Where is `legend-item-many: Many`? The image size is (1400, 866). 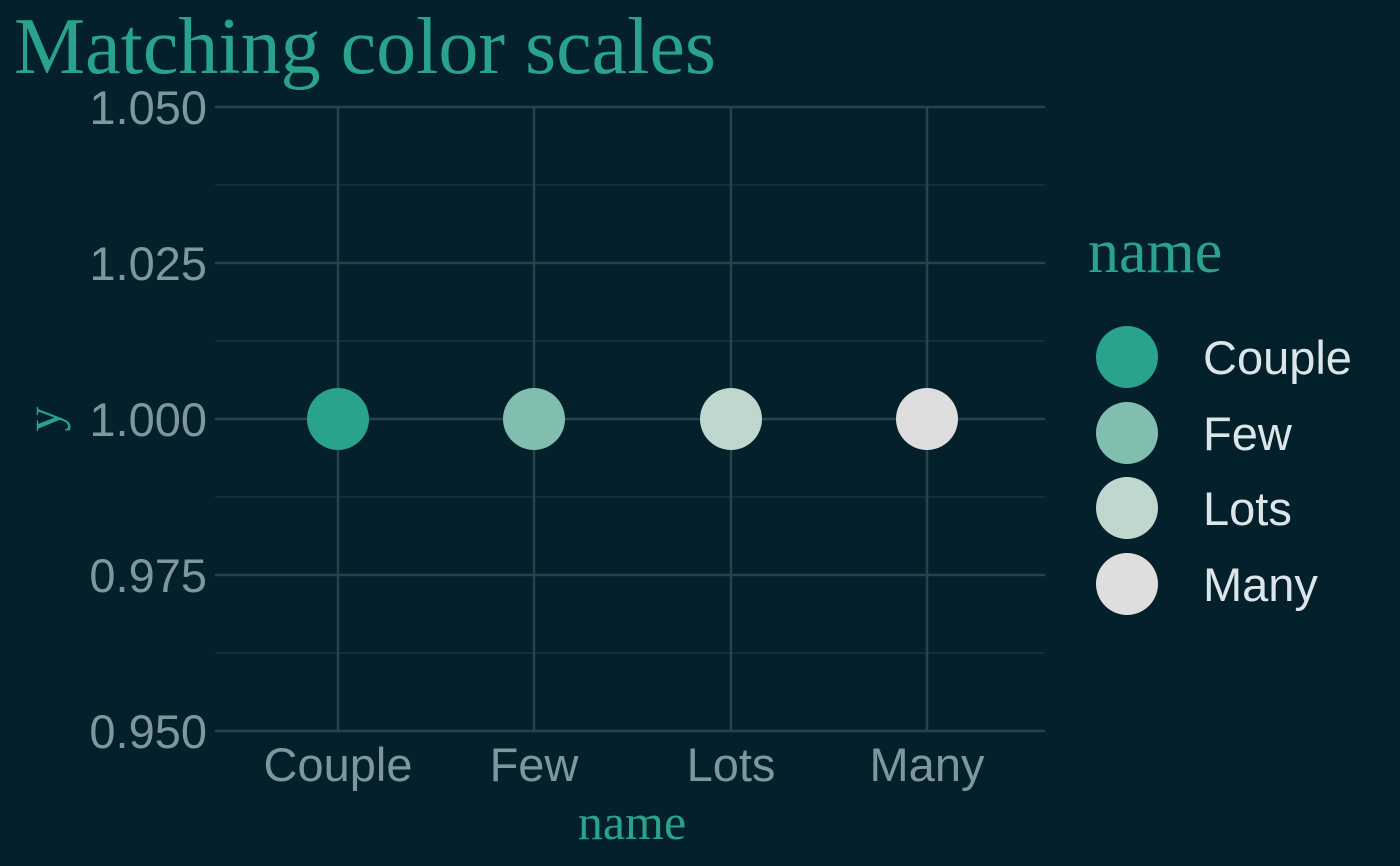
legend-item-many: Many is located at coordinates (1207, 584).